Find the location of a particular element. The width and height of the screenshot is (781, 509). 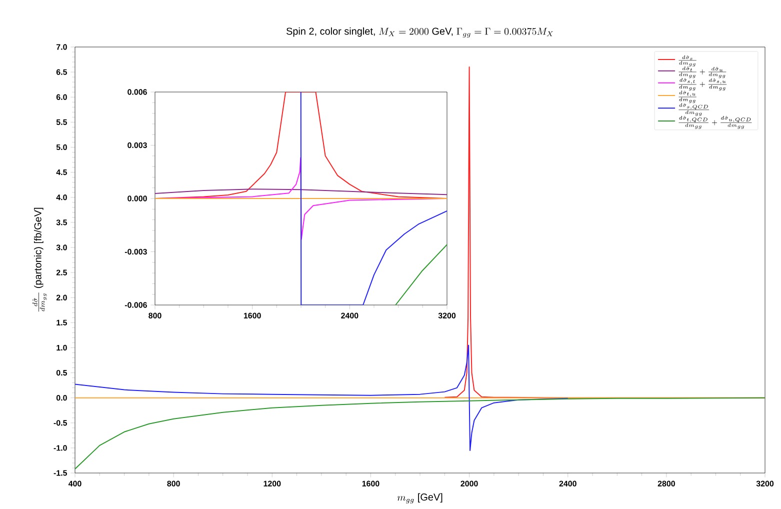

legend-label: $\frac{d\hat{\sigma}_{s,QCD}}{dm_{gg}}$ is located at coordinates (693, 109).